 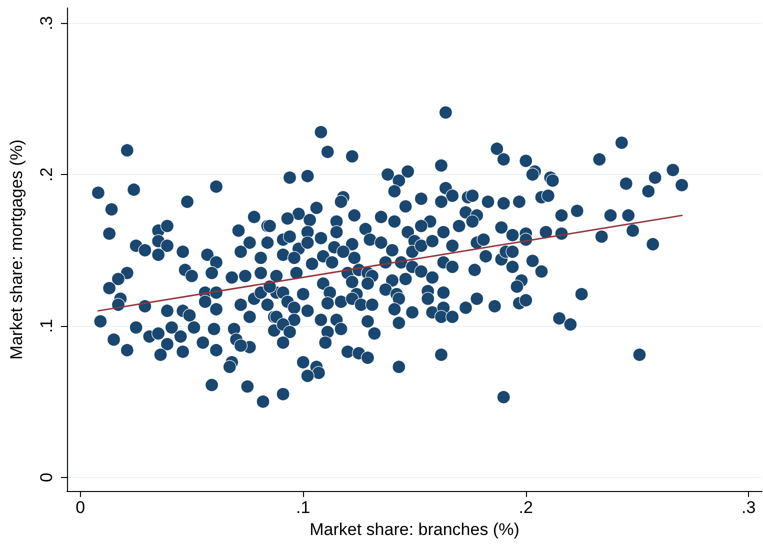 I want to click on x-tick-label: .3, so click(x=749, y=507).